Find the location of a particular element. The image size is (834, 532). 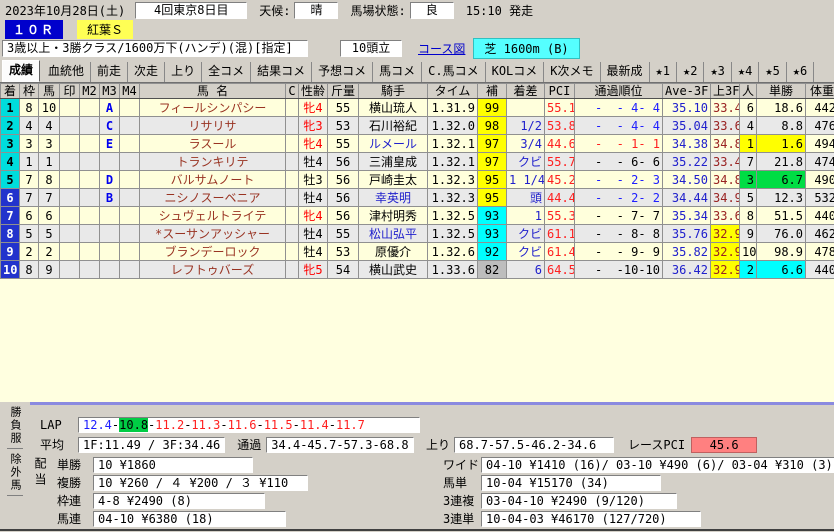

tab-血統他: 血統他 is located at coordinates (66, 72).